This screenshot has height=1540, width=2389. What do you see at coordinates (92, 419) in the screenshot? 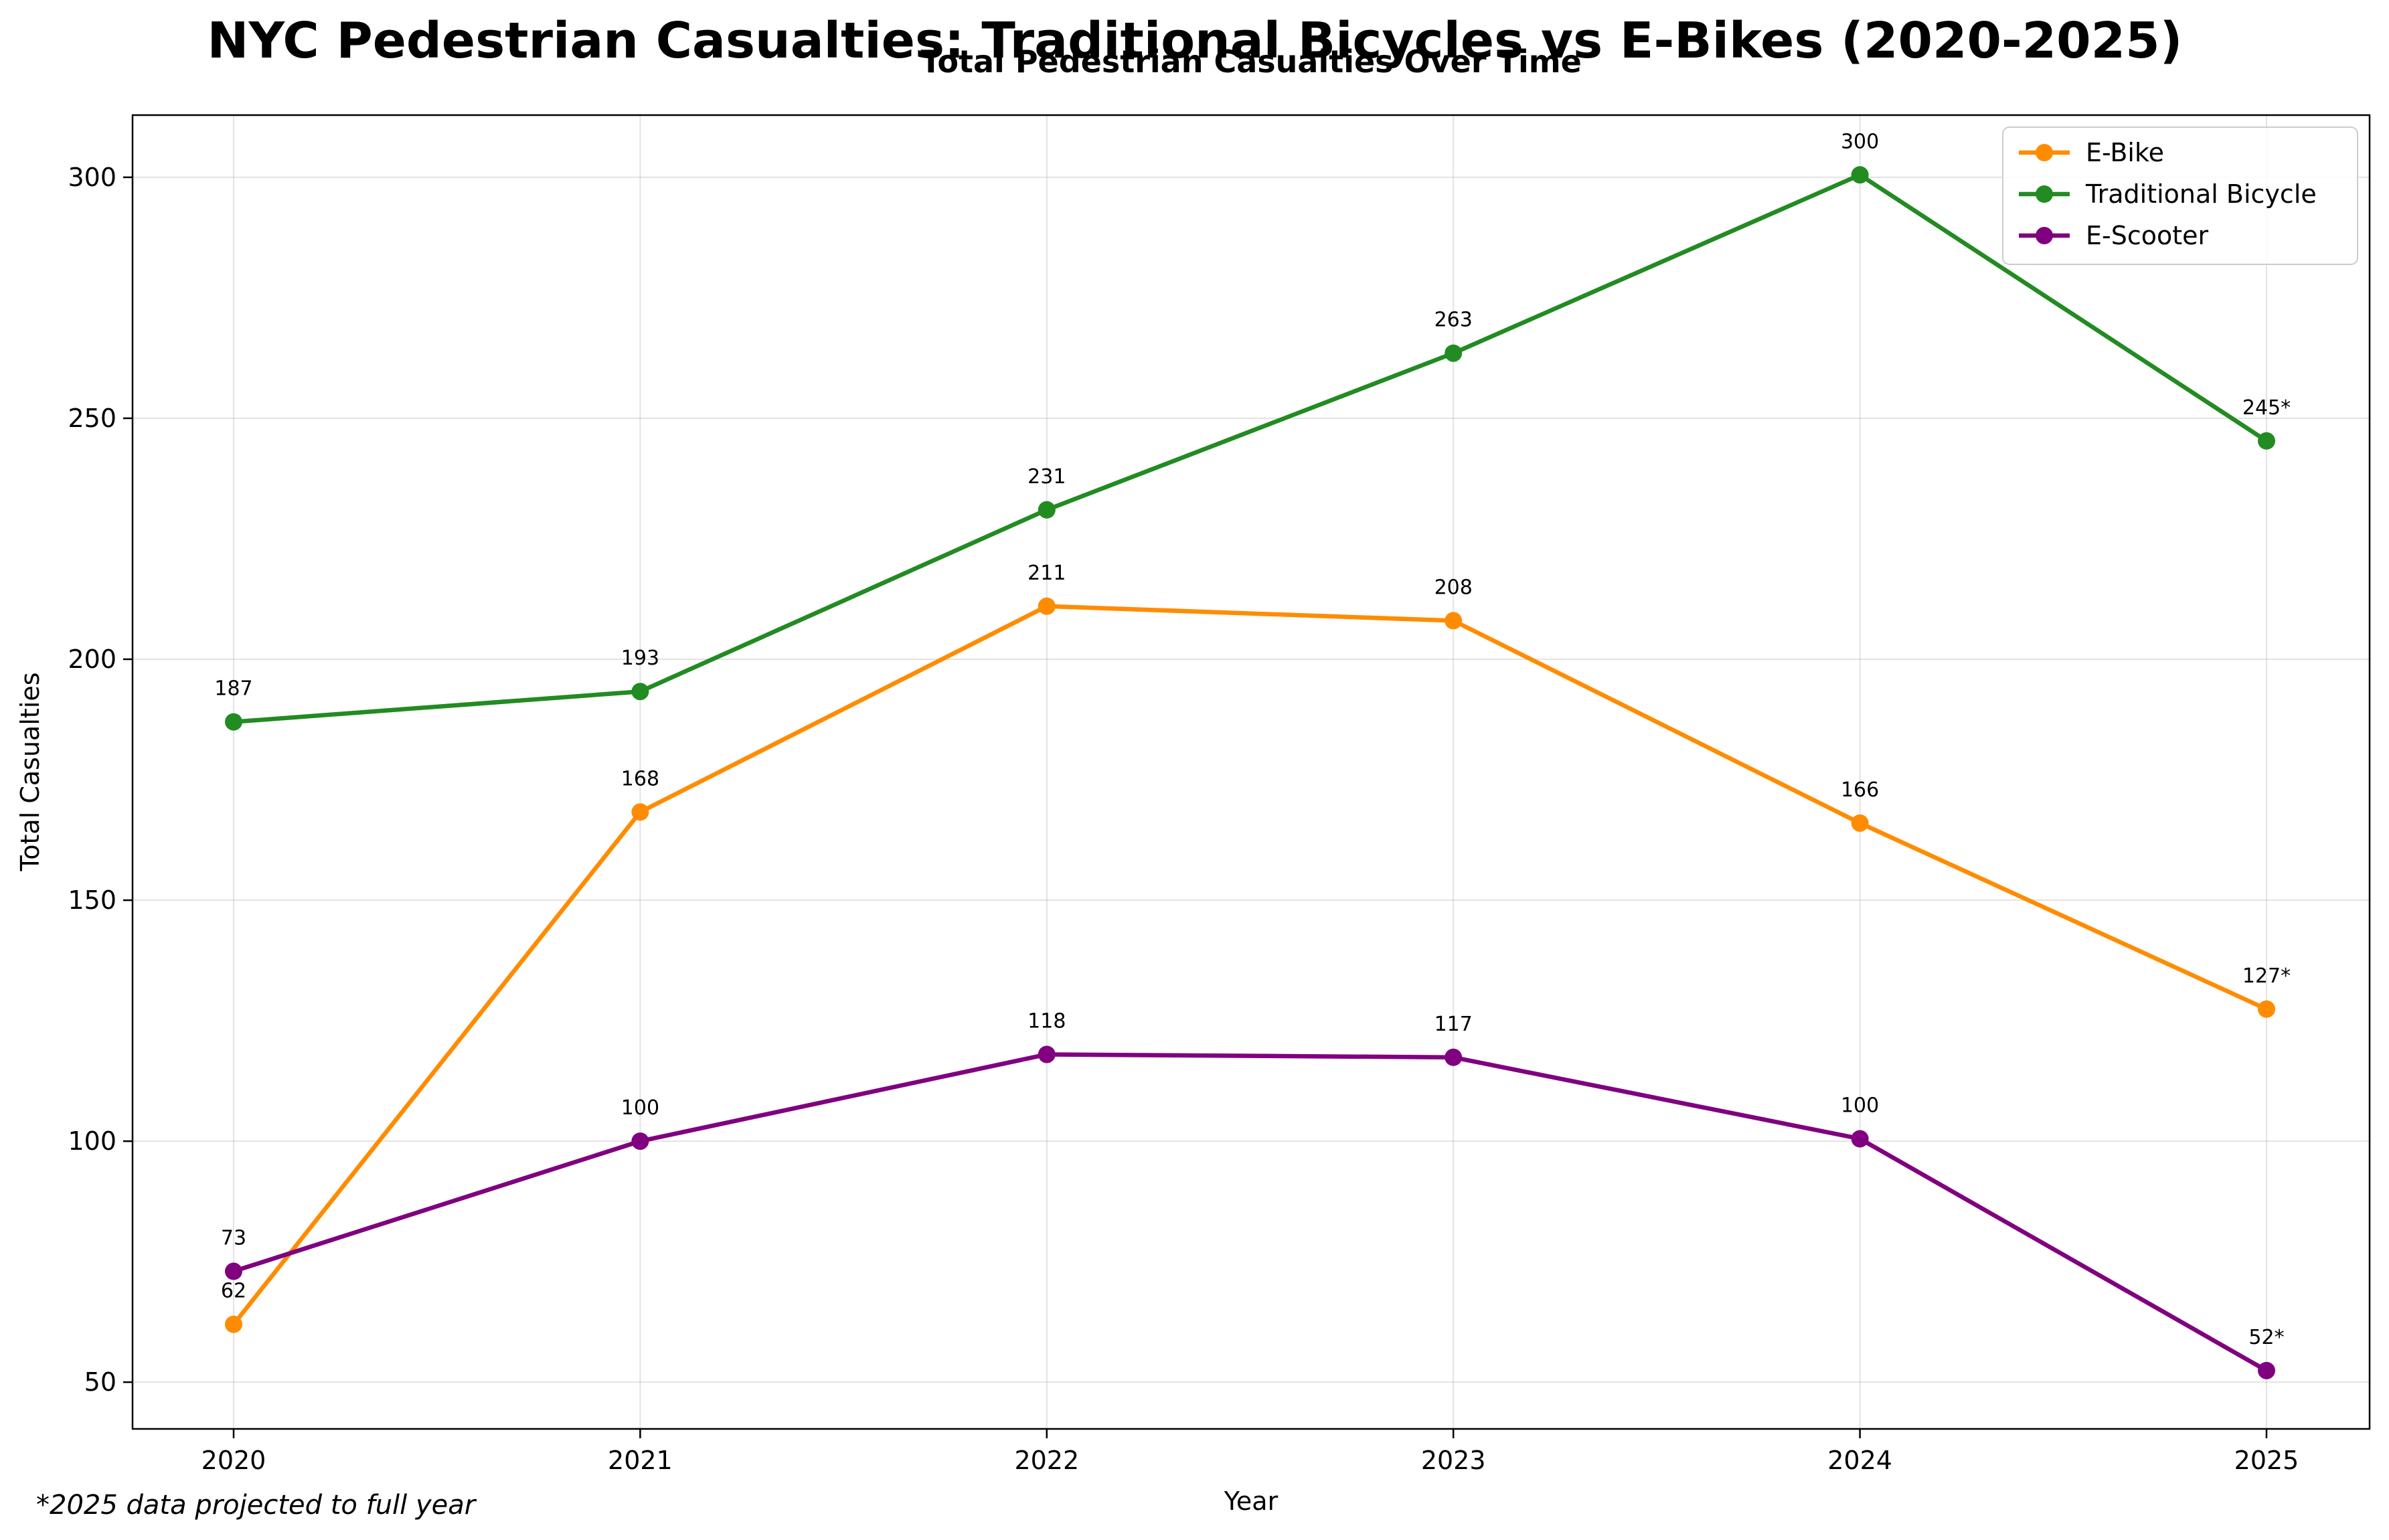
I see `y-tick-label: 250` at bounding box center [92, 419].